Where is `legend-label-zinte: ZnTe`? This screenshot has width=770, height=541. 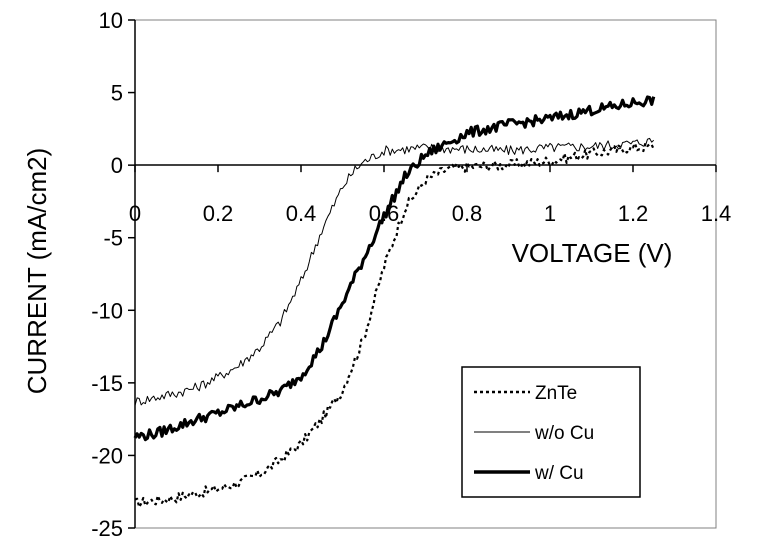
legend-label-zinte: ZnTe is located at coordinates (556, 393).